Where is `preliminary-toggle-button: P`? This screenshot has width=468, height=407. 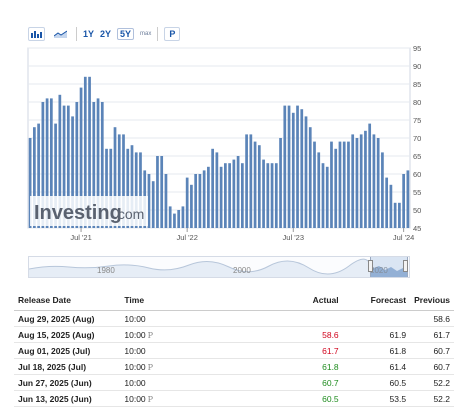
preliminary-toggle-button: P is located at coordinates (172, 34).